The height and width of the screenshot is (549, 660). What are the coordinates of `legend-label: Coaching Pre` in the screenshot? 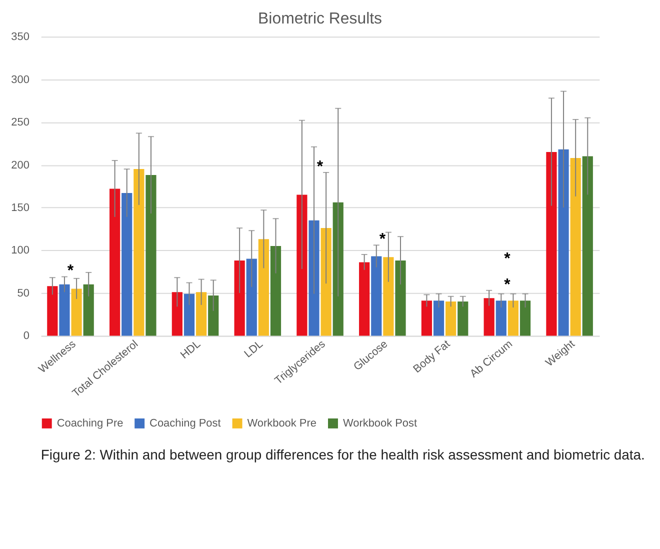 It's located at (90, 423).